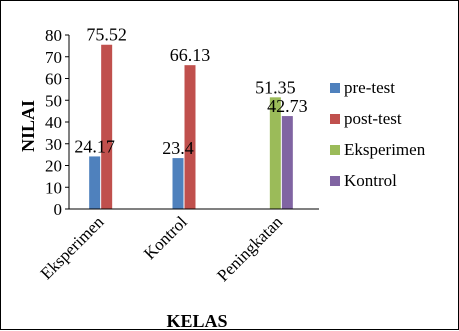 Image resolution: width=459 pixels, height=331 pixels. Describe the element at coordinates (53, 79) in the screenshot. I see `y-tick-label: 60` at that location.